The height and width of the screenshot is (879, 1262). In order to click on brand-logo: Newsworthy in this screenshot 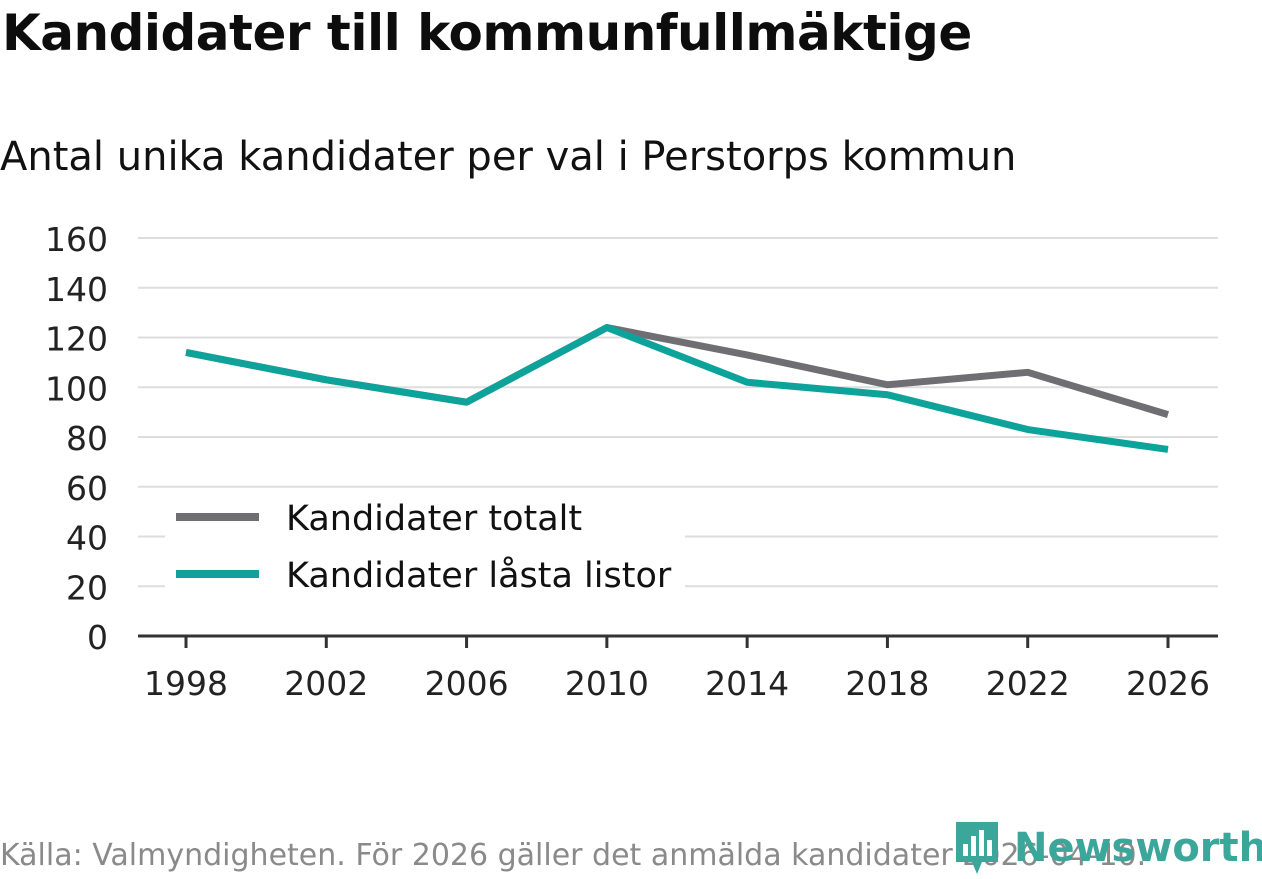, I will do `click(1107, 848)`.